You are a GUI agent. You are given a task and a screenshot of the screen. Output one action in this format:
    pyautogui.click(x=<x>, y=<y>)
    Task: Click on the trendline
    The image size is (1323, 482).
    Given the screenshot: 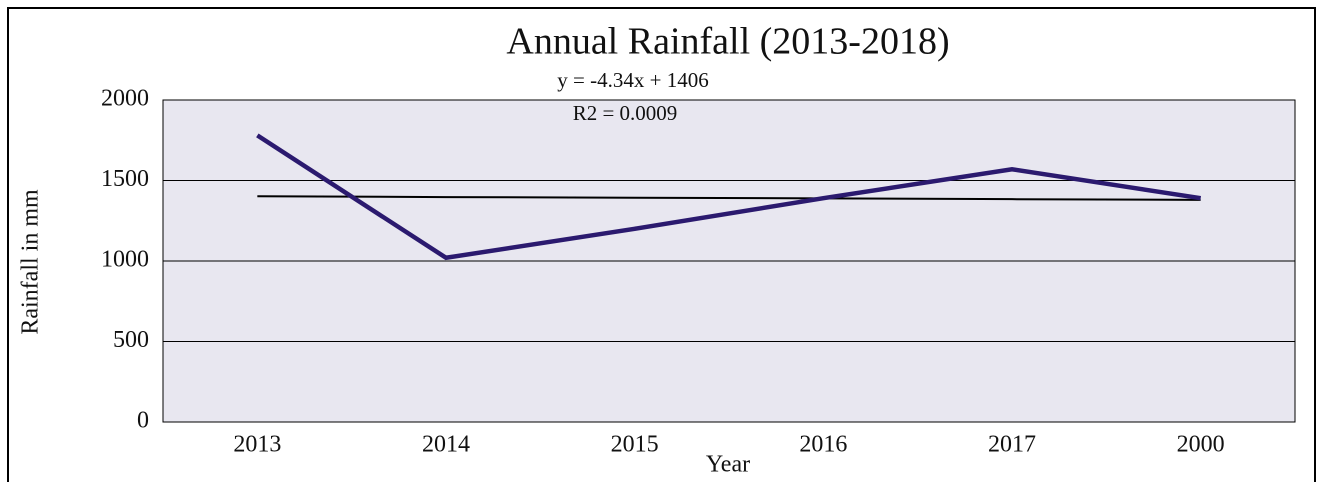 What is the action you would take?
    pyautogui.click(x=729, y=198)
    